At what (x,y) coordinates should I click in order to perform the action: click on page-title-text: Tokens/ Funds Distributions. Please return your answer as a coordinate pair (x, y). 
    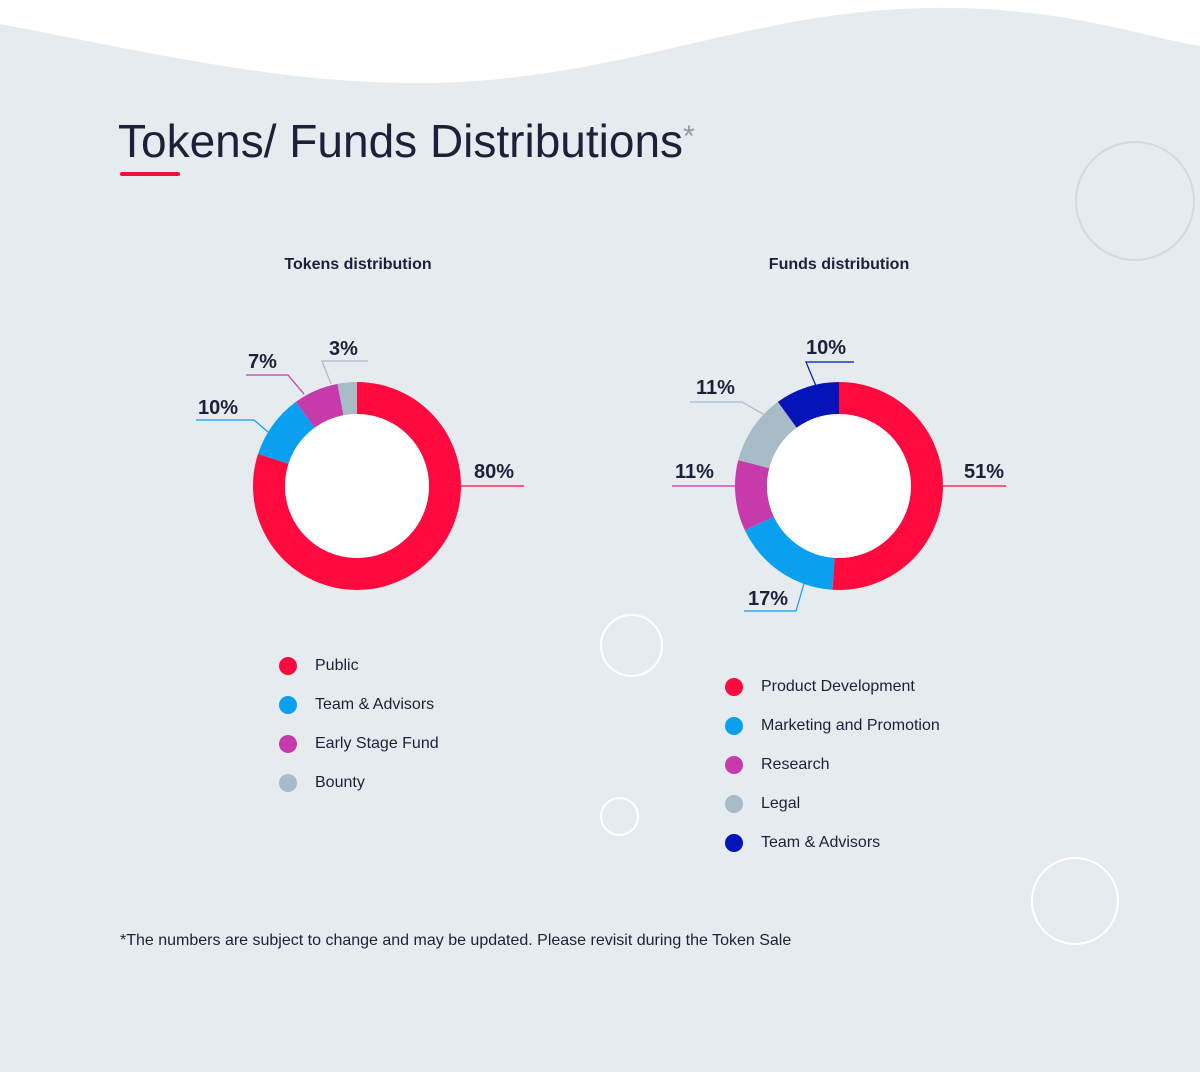
    Looking at the image, I should click on (401, 141).